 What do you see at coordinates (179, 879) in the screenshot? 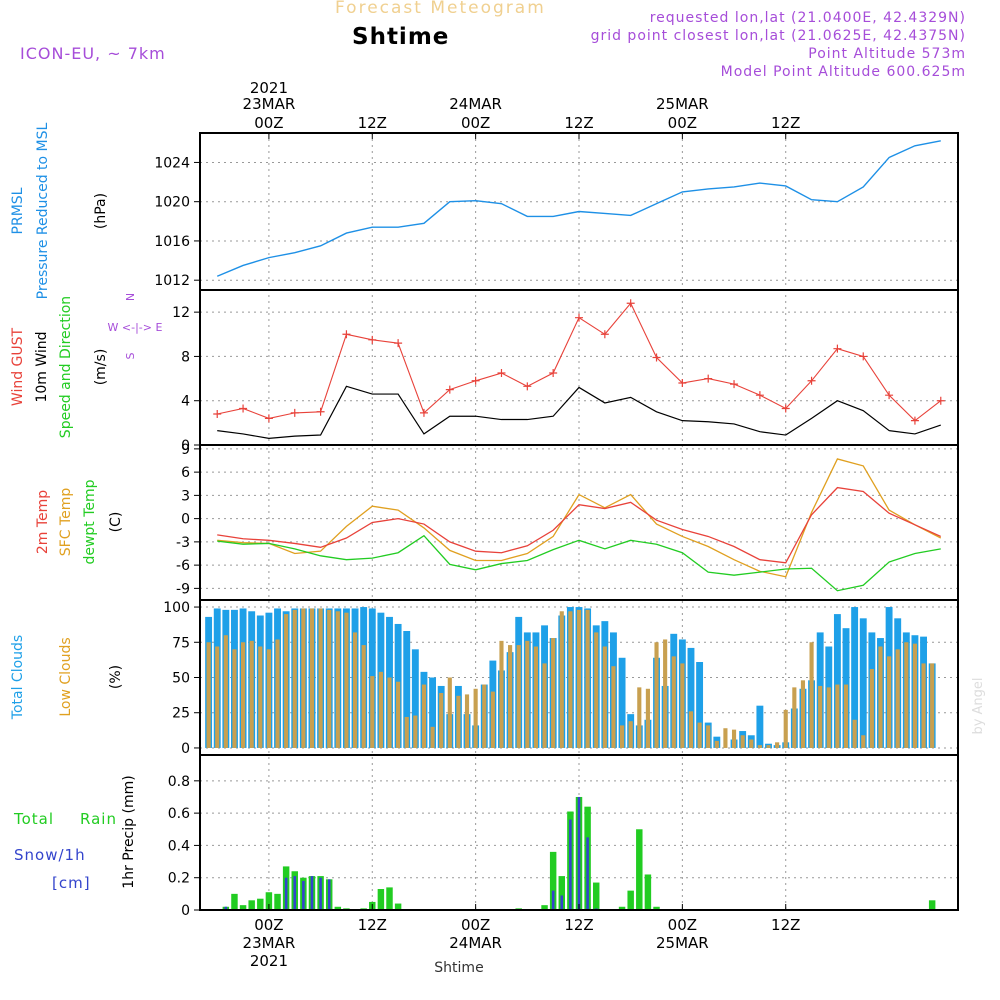
I see `y-tick-label: 0.2` at bounding box center [179, 879].